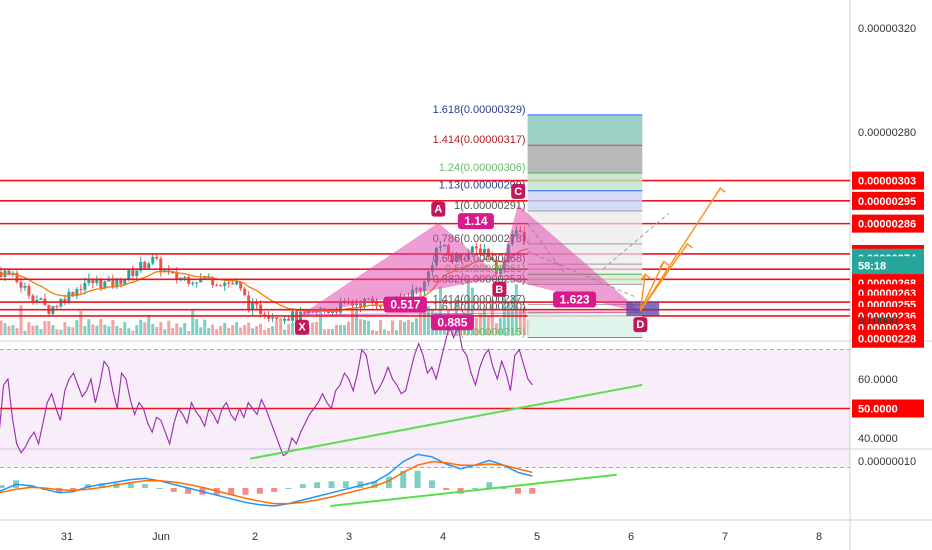  What do you see at coordinates (266, 480) in the screenshot?
I see `macd-line` at bounding box center [266, 480].